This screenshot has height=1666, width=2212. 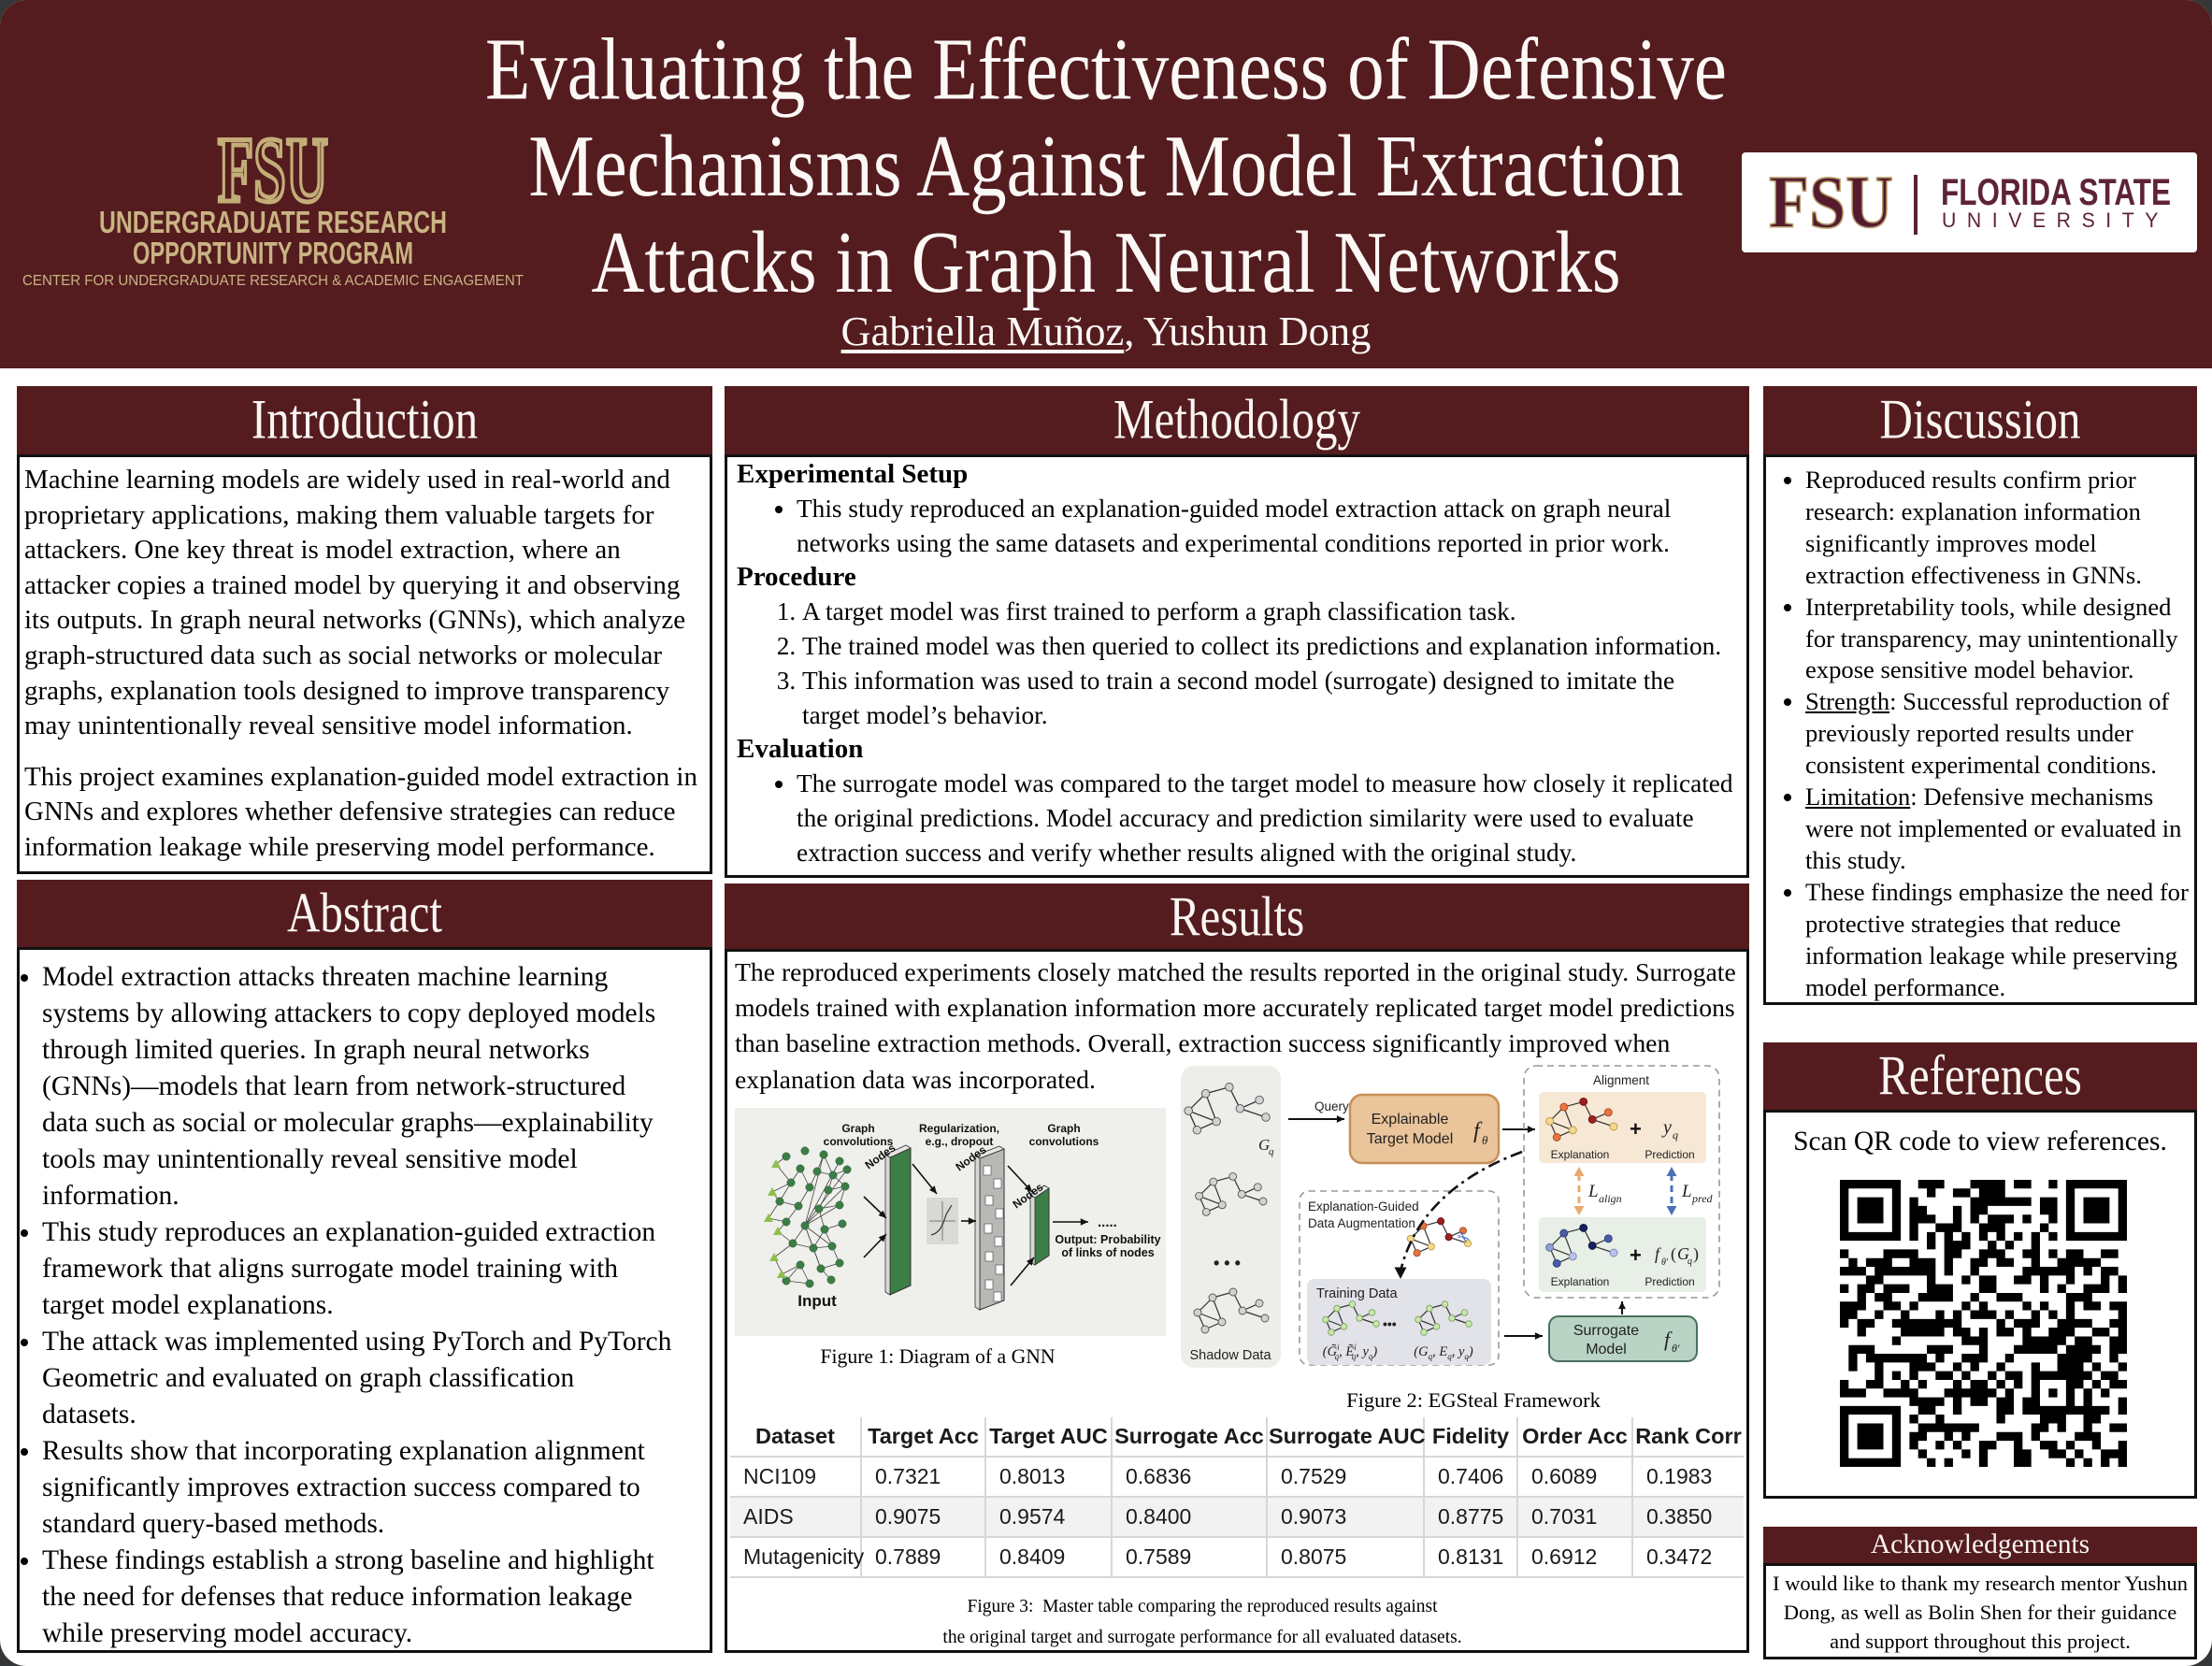 What do you see at coordinates (1621, 1080) in the screenshot?
I see `svg-text: Alignment` at bounding box center [1621, 1080].